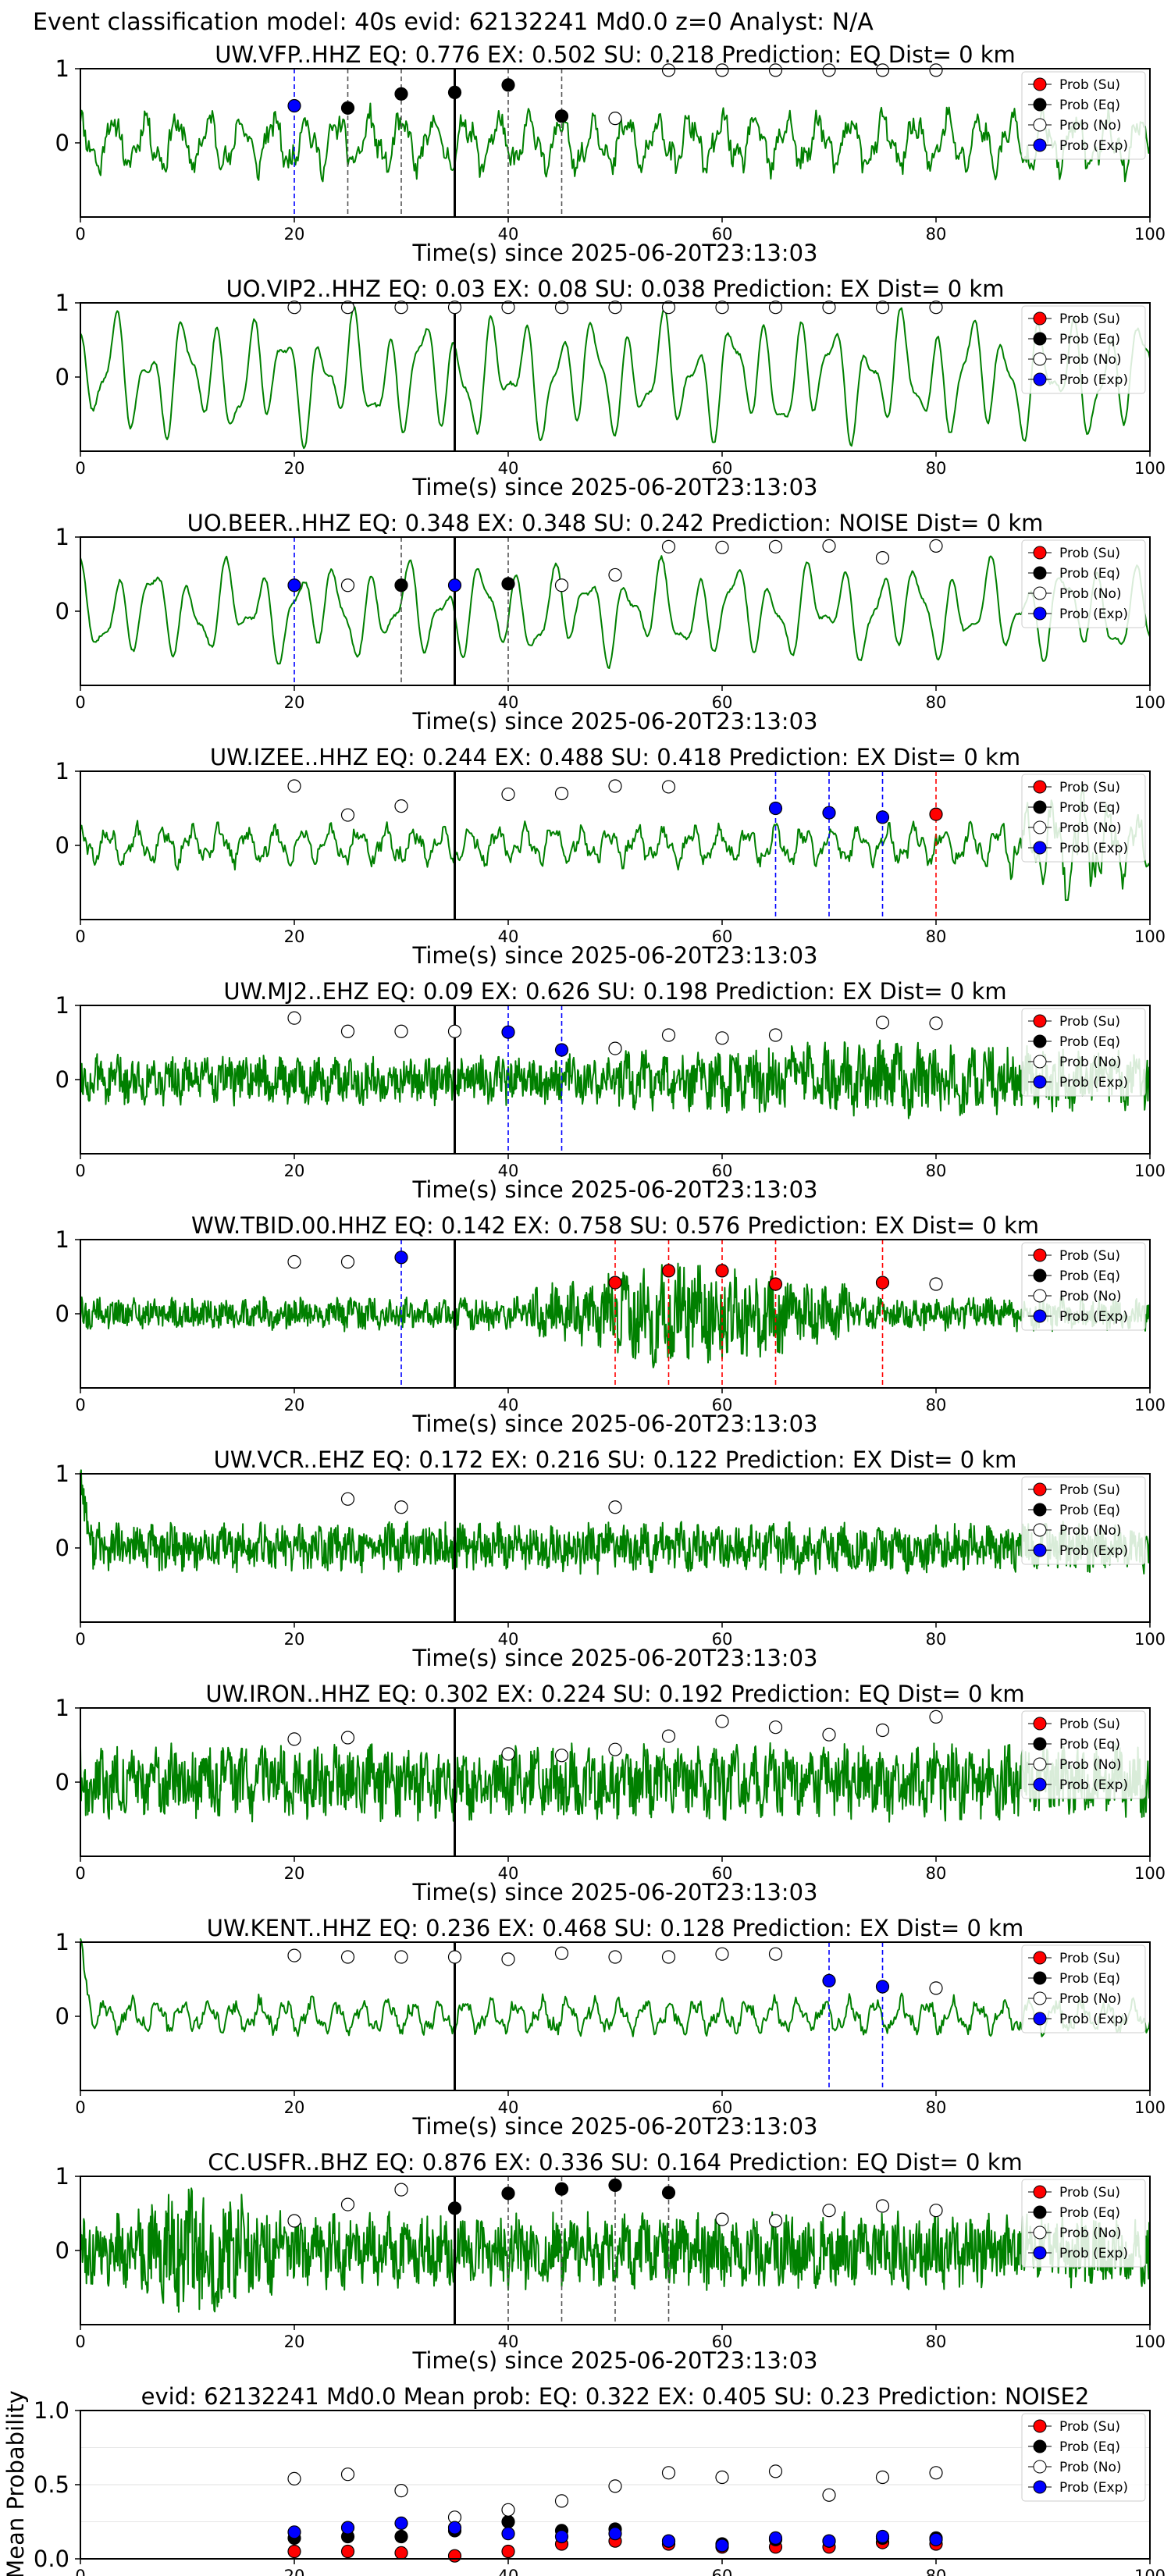  I want to click on mean-prob-marker-su, so click(294, 2551).